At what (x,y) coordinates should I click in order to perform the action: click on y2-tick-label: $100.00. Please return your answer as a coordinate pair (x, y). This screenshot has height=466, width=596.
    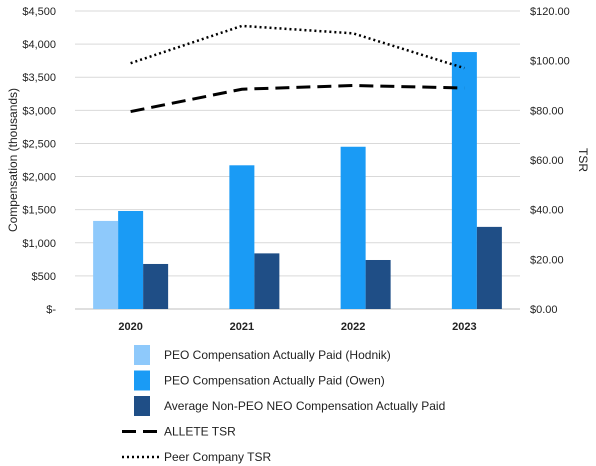
    Looking at the image, I should click on (550, 62).